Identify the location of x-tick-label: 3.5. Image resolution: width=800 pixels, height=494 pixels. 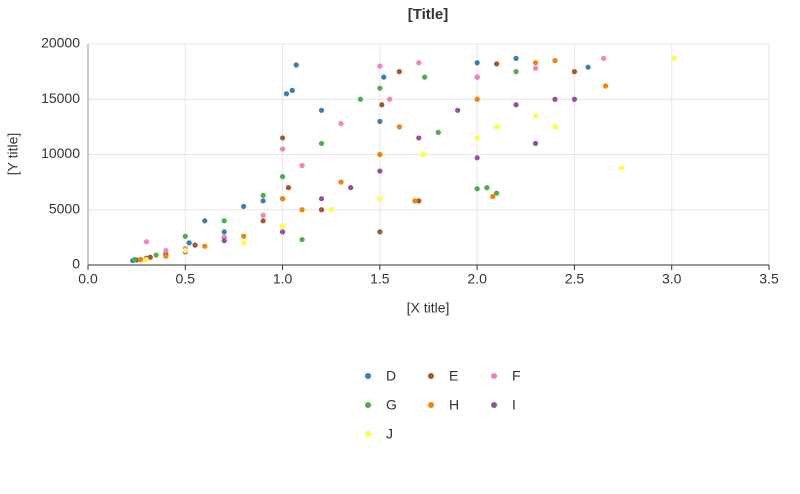
(769, 279).